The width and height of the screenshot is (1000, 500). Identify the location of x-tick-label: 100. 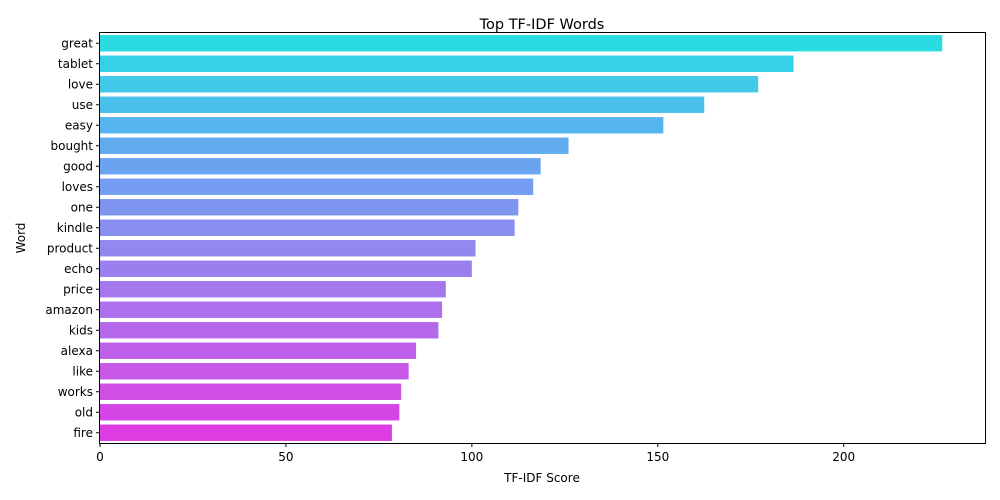
(471, 457).